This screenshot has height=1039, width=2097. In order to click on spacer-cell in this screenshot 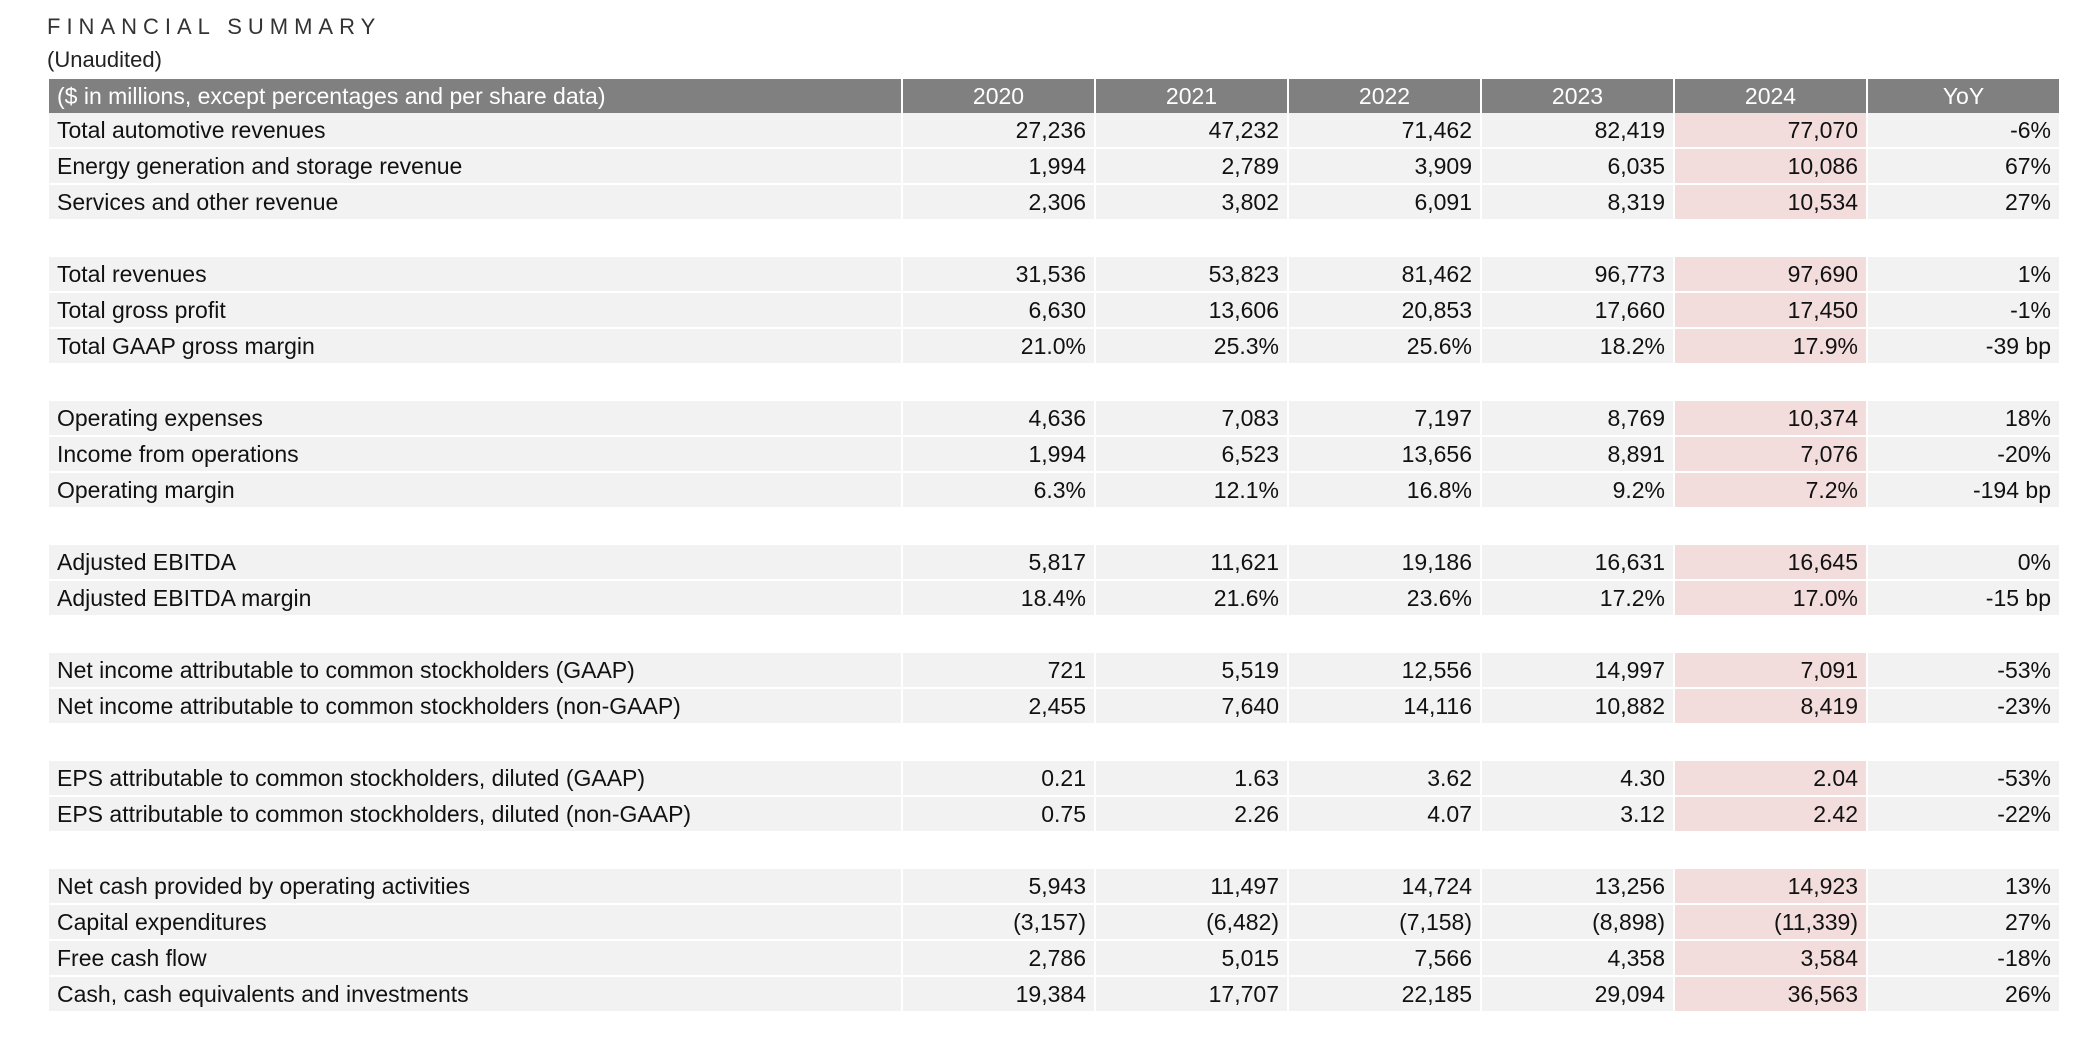, I will do `click(1054, 635)`.